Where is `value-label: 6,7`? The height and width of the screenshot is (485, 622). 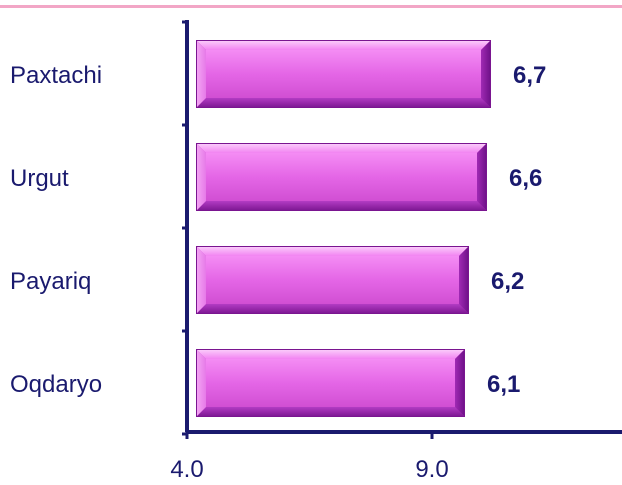 value-label: 6,7 is located at coordinates (529, 75).